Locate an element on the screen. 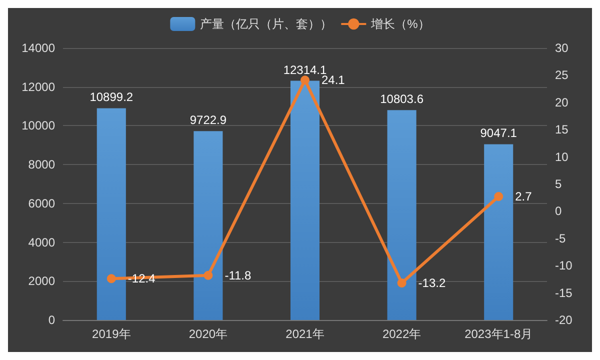 The height and width of the screenshot is (360, 600). y-tick-label: 8000 is located at coordinates (42, 165).